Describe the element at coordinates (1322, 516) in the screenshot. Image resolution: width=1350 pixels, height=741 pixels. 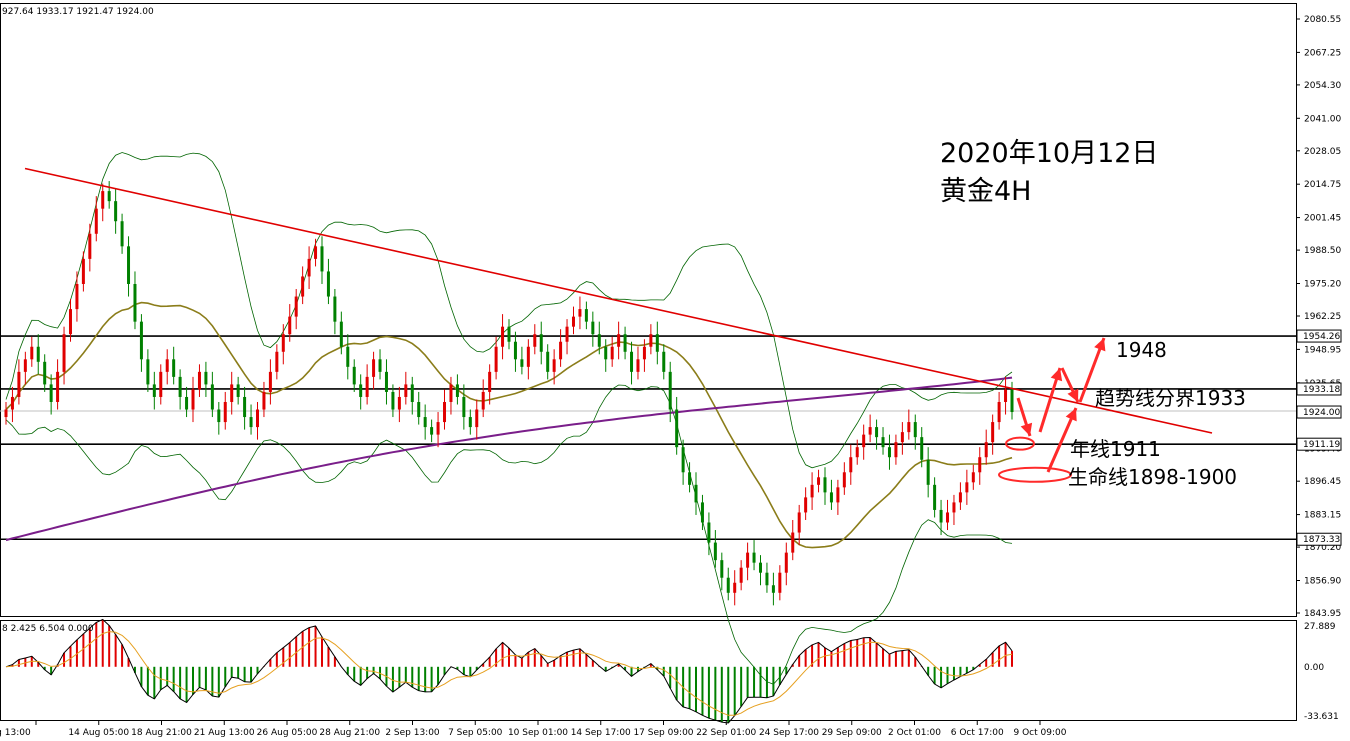
I see `price-tick-label: 1883.15` at that location.